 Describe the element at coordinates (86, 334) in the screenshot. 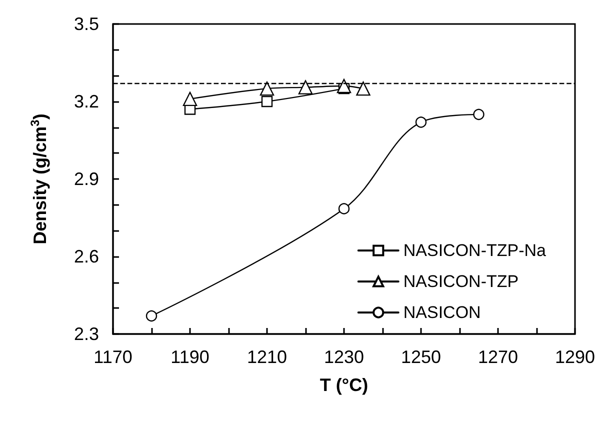

I see `y-tick-label: 2.3` at that location.